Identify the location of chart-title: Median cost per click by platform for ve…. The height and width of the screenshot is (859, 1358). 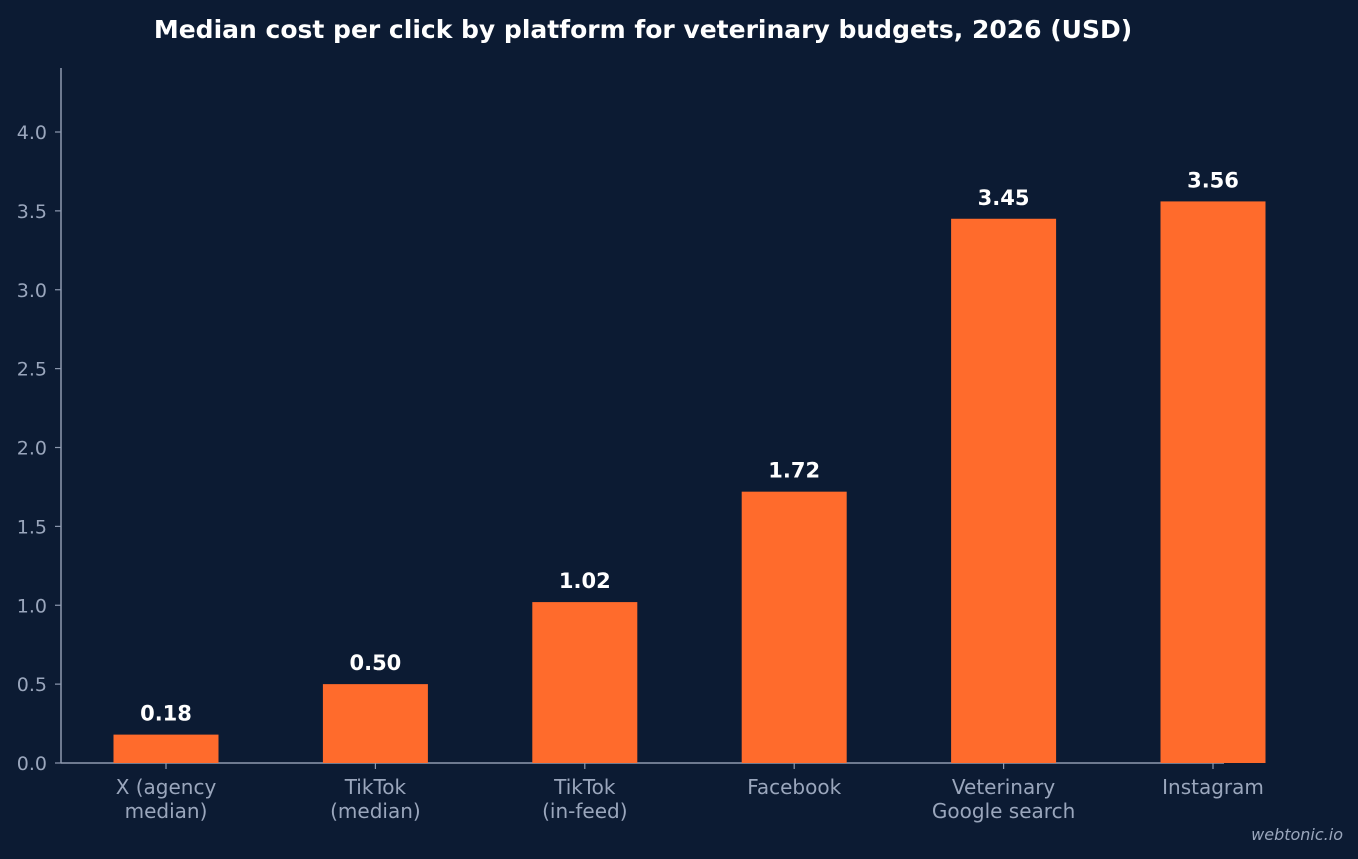
(643, 29).